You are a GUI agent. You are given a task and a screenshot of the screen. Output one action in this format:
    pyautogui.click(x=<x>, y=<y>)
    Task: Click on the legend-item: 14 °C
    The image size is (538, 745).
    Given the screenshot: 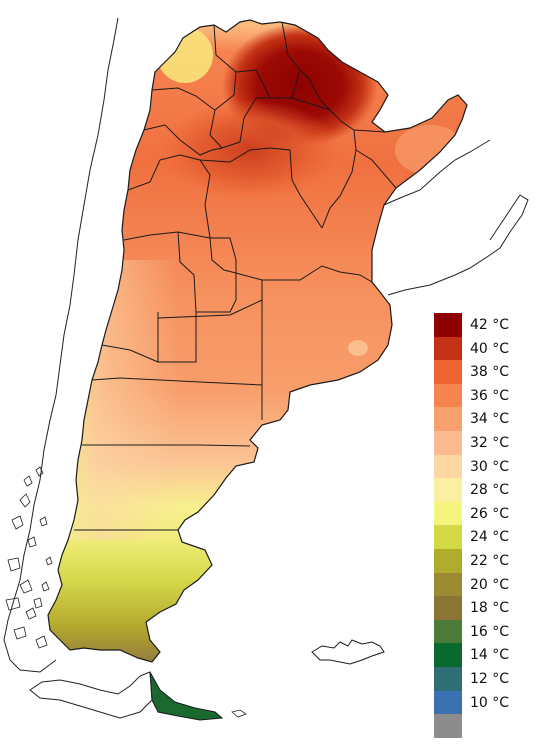 What is the action you would take?
    pyautogui.click(x=486, y=655)
    